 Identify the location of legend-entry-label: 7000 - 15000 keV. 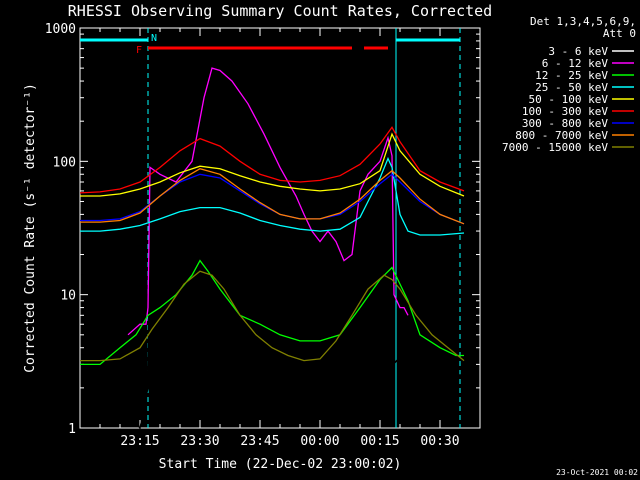
(555, 147).